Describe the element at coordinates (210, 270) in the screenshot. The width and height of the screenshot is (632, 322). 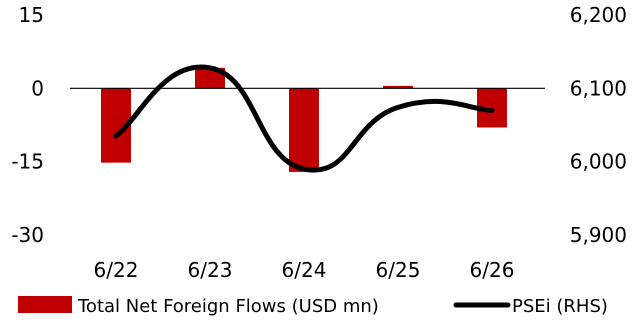
I see `x-tick-label: 6/23` at that location.